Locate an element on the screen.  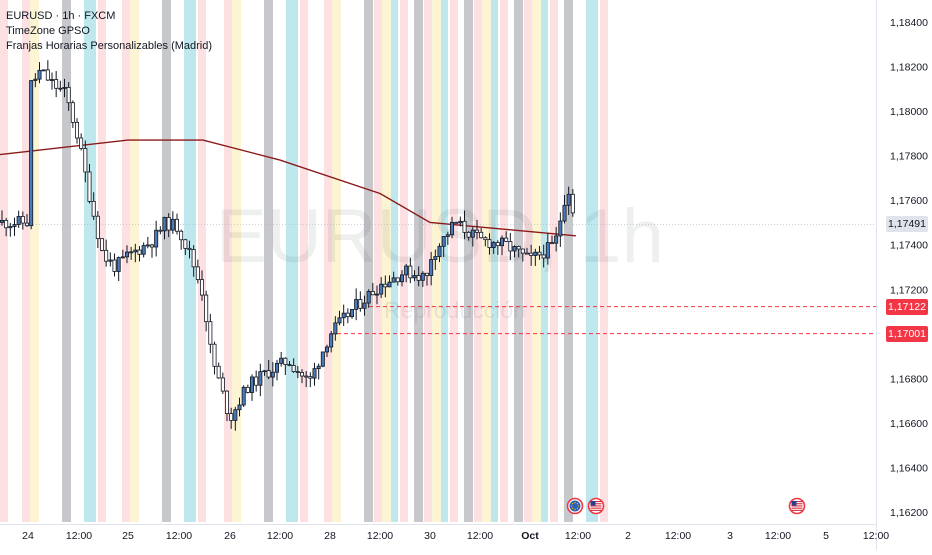
price-tick-label: 1,16600 is located at coordinates (909, 424).